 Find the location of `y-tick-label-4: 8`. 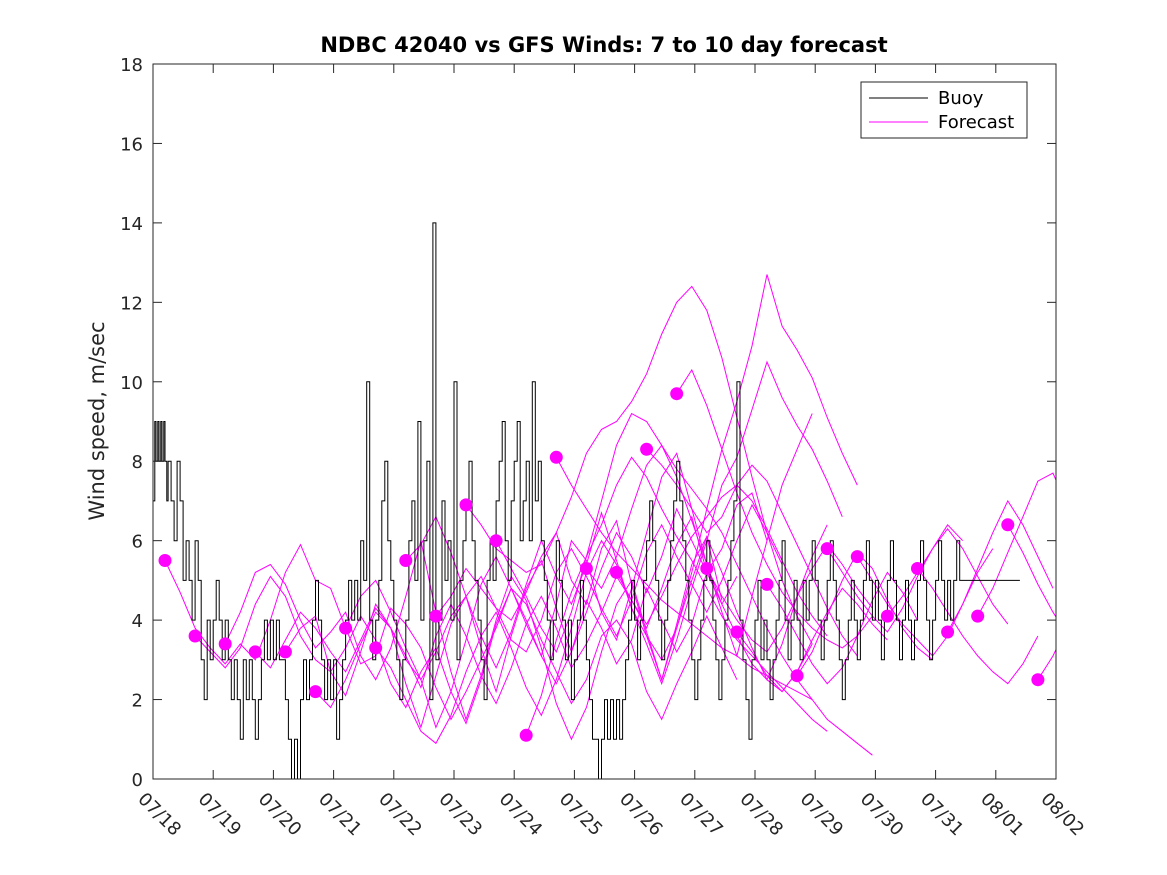

y-tick-label-4: 8 is located at coordinates (137, 462).